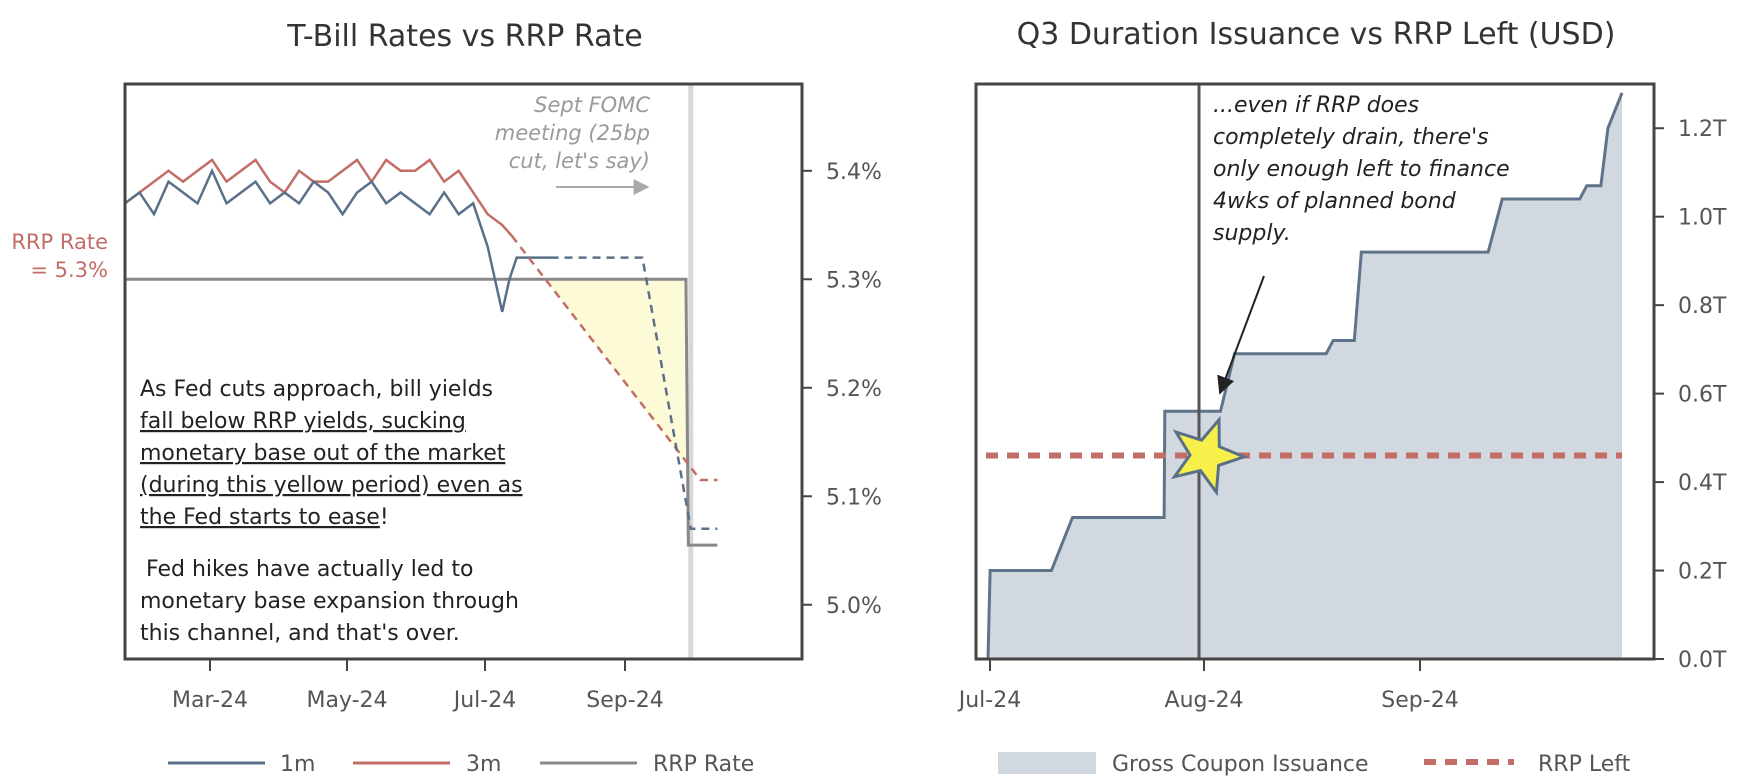 The height and width of the screenshot is (780, 1762). I want to click on fomc-label-3: cut, let's say), so click(579, 161).